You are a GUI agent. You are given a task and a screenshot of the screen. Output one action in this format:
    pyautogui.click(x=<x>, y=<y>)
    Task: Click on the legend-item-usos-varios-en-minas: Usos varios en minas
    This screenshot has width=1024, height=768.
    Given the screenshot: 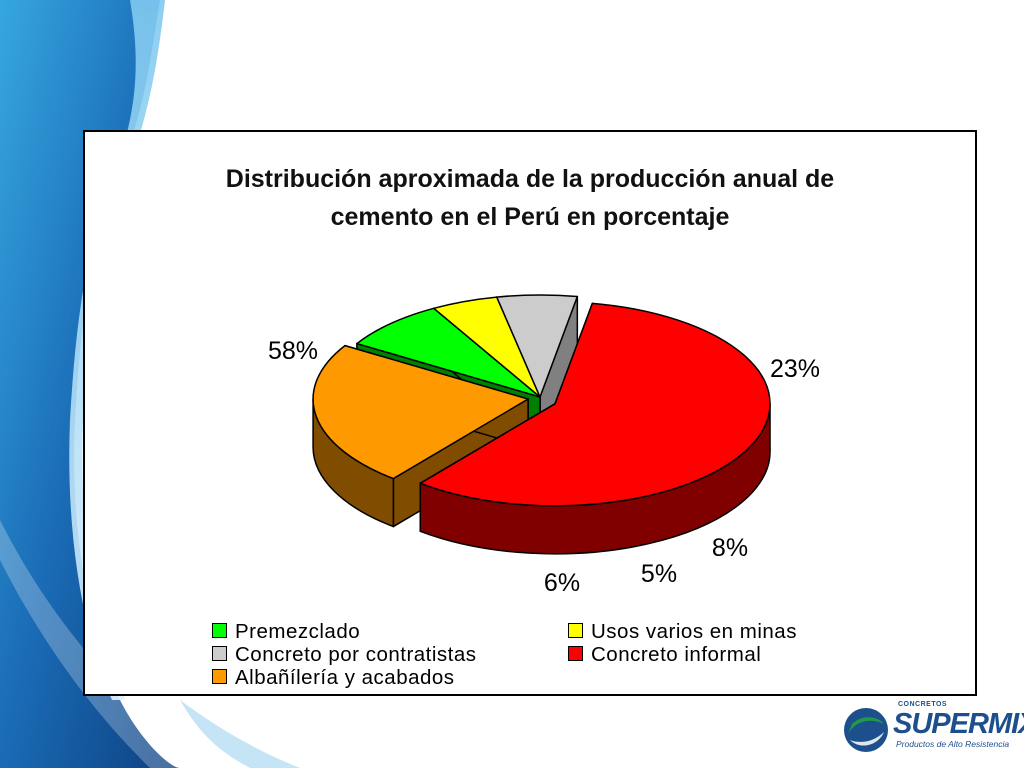 What is the action you would take?
    pyautogui.click(x=682, y=632)
    